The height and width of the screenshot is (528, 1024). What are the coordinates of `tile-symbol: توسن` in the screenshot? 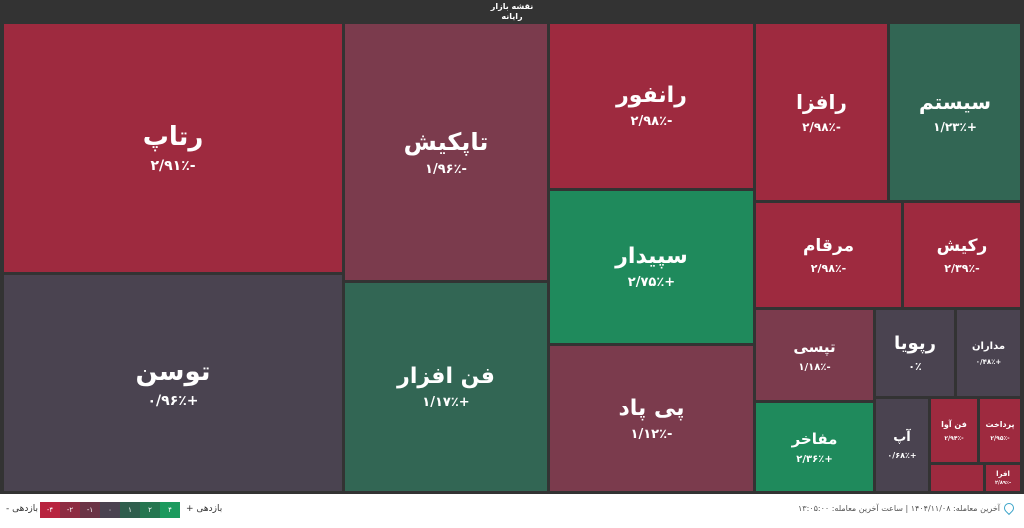 It's located at (173, 372).